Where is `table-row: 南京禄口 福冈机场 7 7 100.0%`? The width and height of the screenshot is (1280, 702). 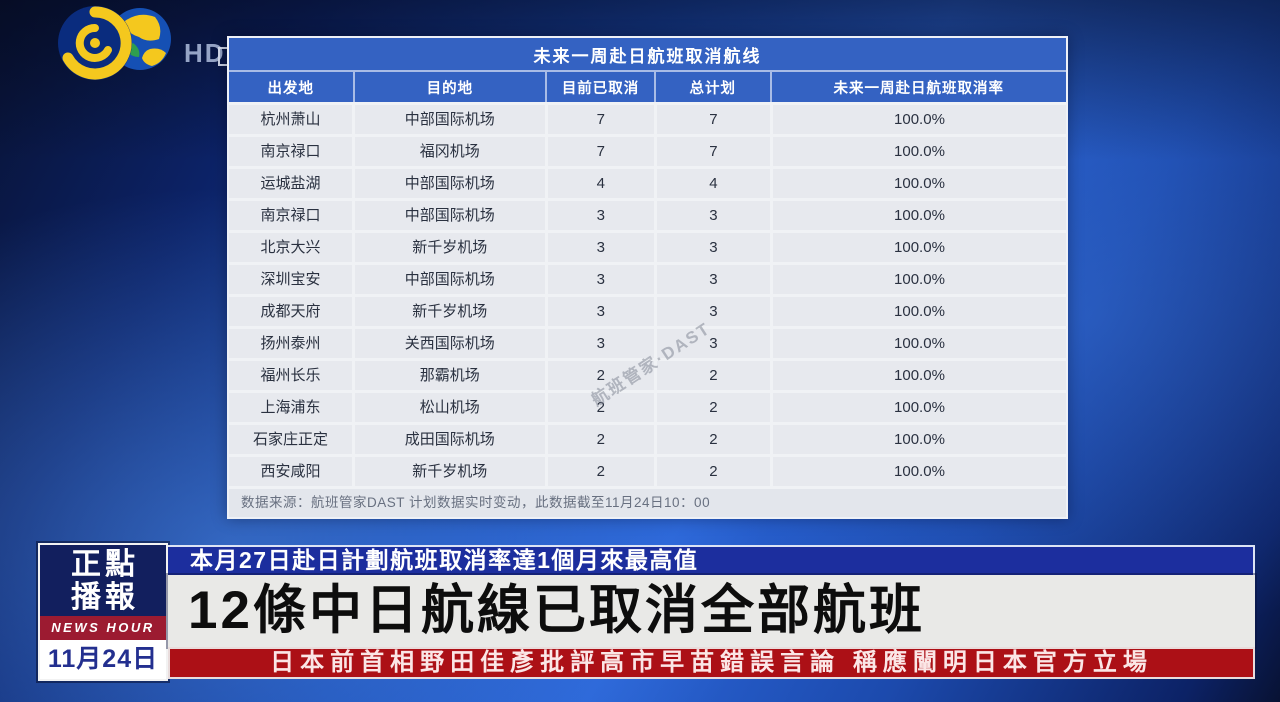 table-row: 南京禄口 福冈机场 7 7 100.0% is located at coordinates (647, 151).